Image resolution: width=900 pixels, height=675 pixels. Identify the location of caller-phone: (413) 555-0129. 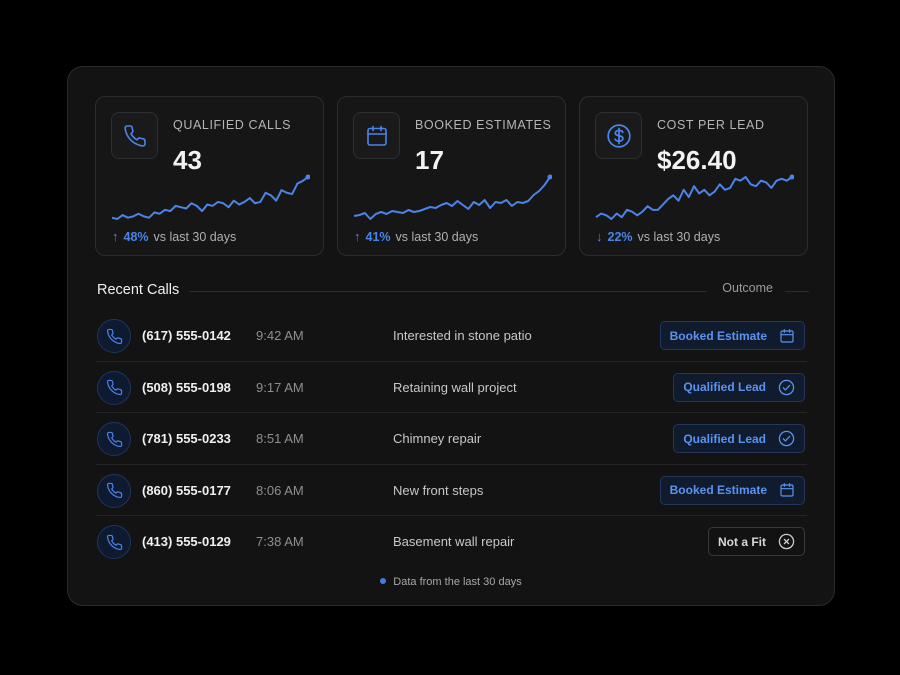
(186, 541).